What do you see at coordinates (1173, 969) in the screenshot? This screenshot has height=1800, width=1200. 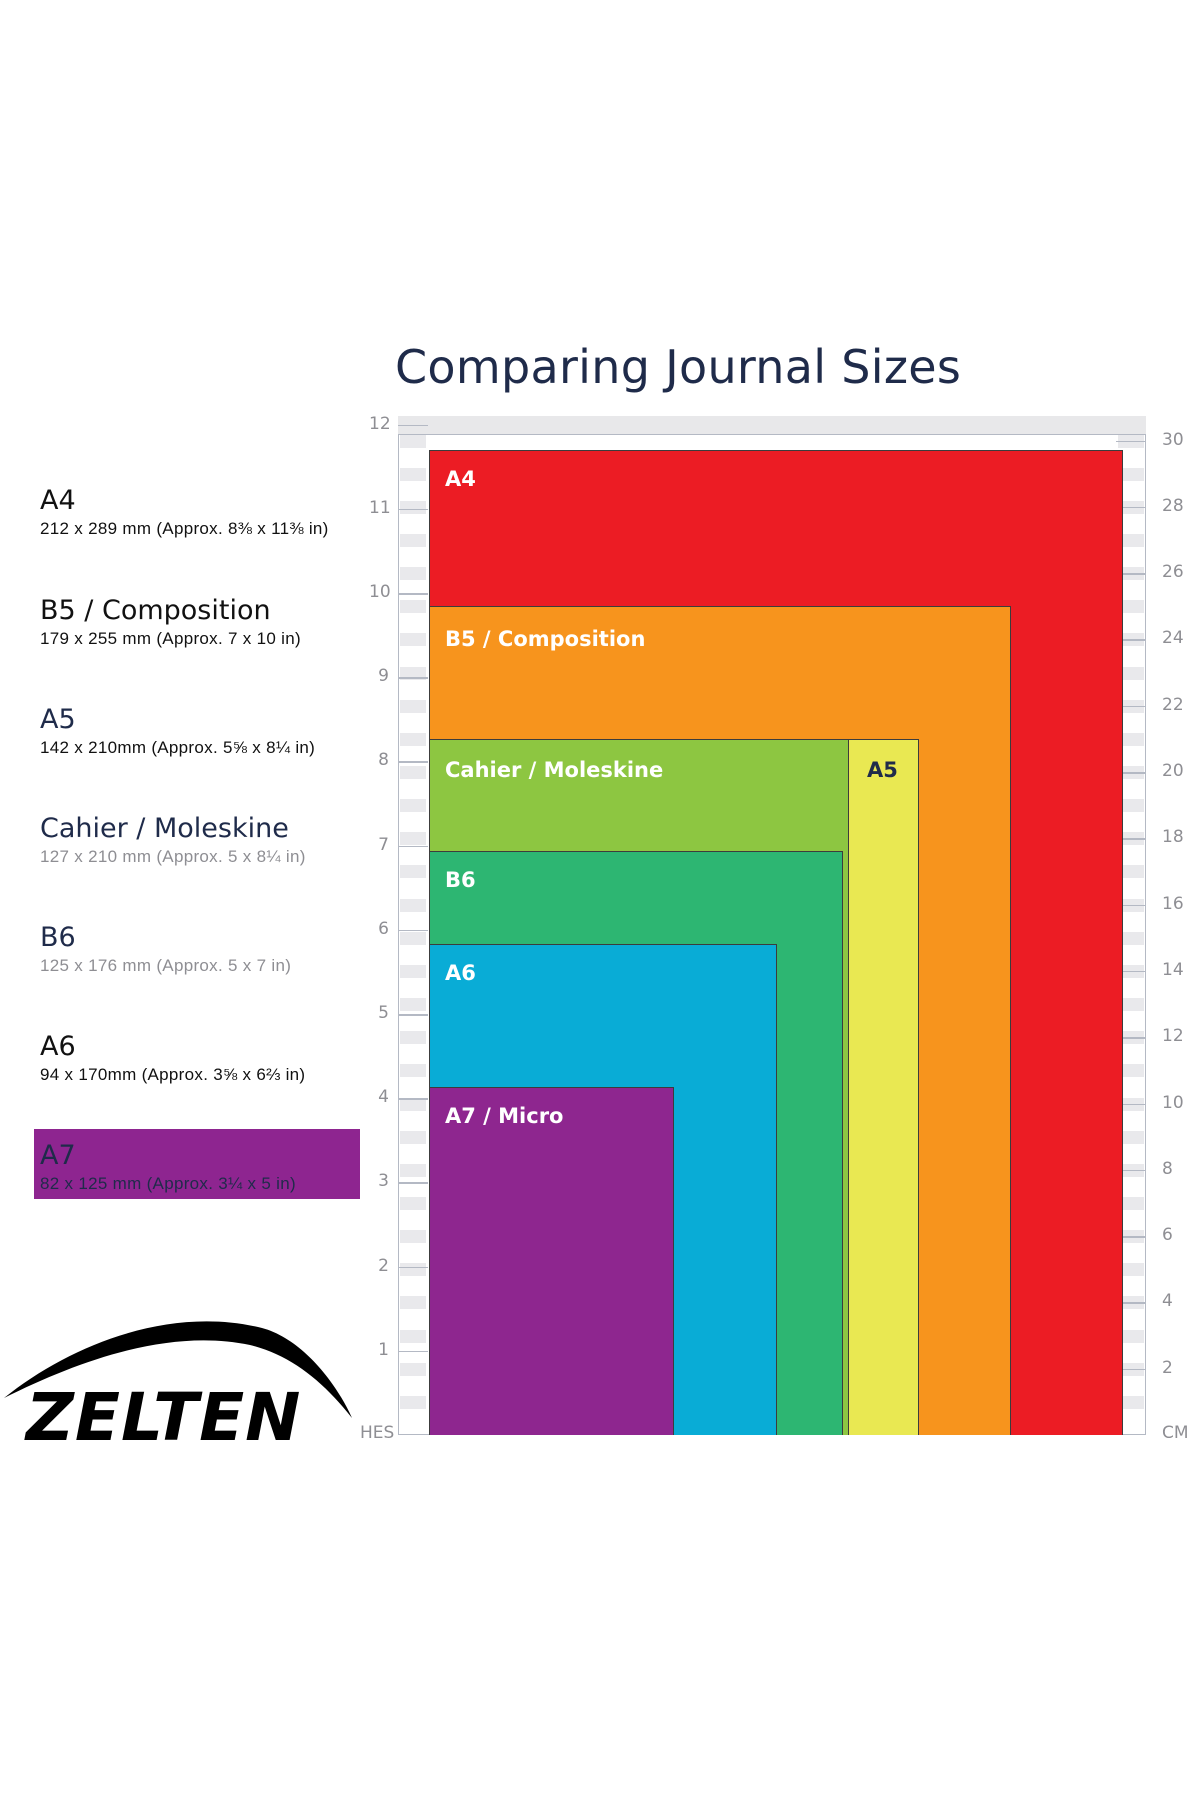 I see `cm-tick-label: 14` at bounding box center [1173, 969].